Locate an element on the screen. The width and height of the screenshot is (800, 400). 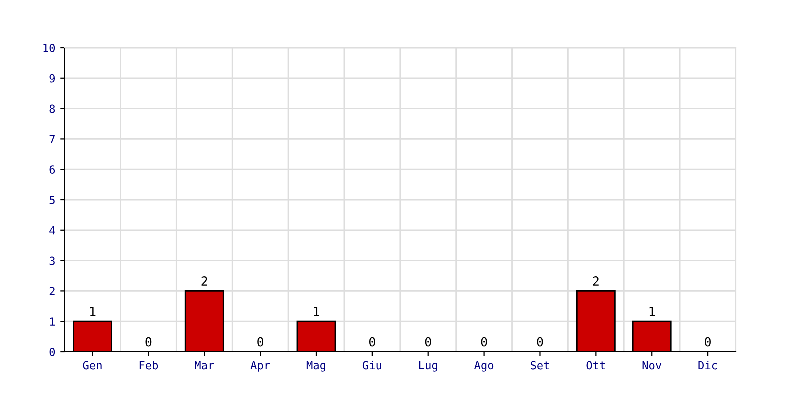
x-tick-label: Apr is located at coordinates (260, 366).